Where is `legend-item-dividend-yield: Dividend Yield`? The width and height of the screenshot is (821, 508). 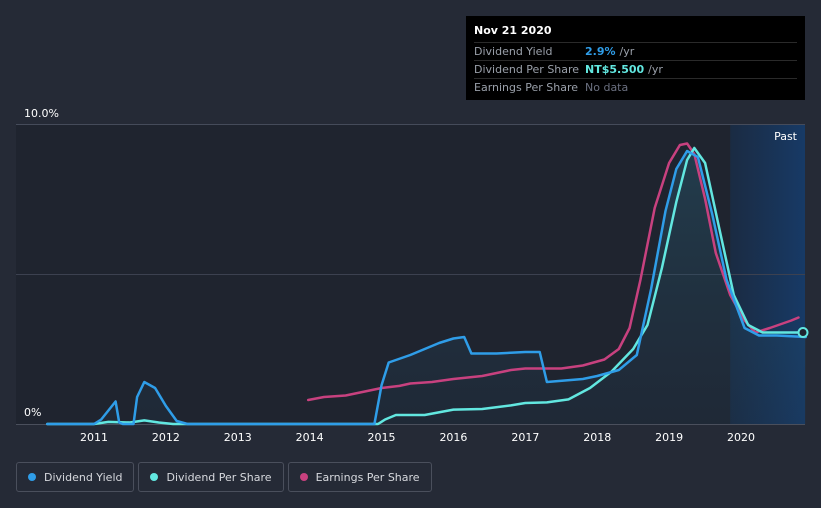 legend-item-dividend-yield: Dividend Yield is located at coordinates (75, 477).